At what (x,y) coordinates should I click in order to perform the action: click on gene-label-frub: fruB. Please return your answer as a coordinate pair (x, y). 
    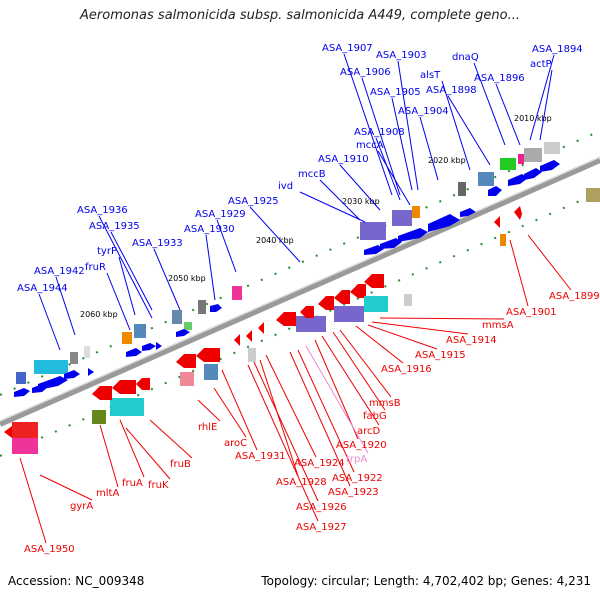
    Looking at the image, I should click on (180, 464).